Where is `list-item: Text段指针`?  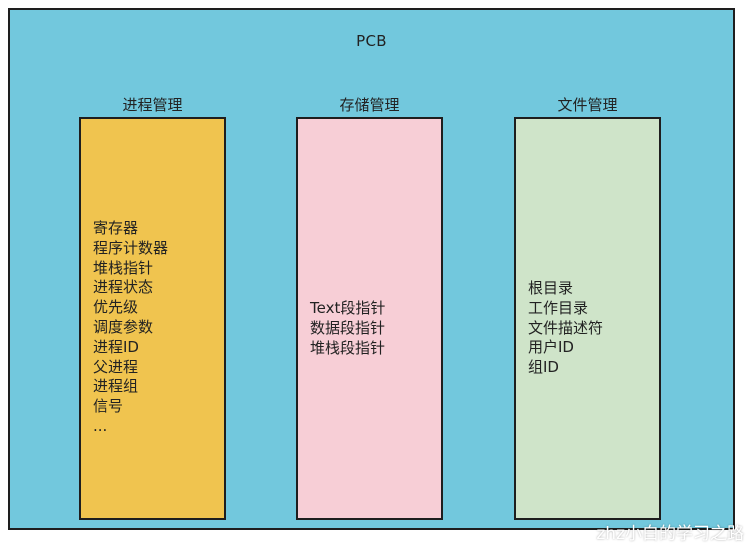
list-item: Text段指针 is located at coordinates (348, 308).